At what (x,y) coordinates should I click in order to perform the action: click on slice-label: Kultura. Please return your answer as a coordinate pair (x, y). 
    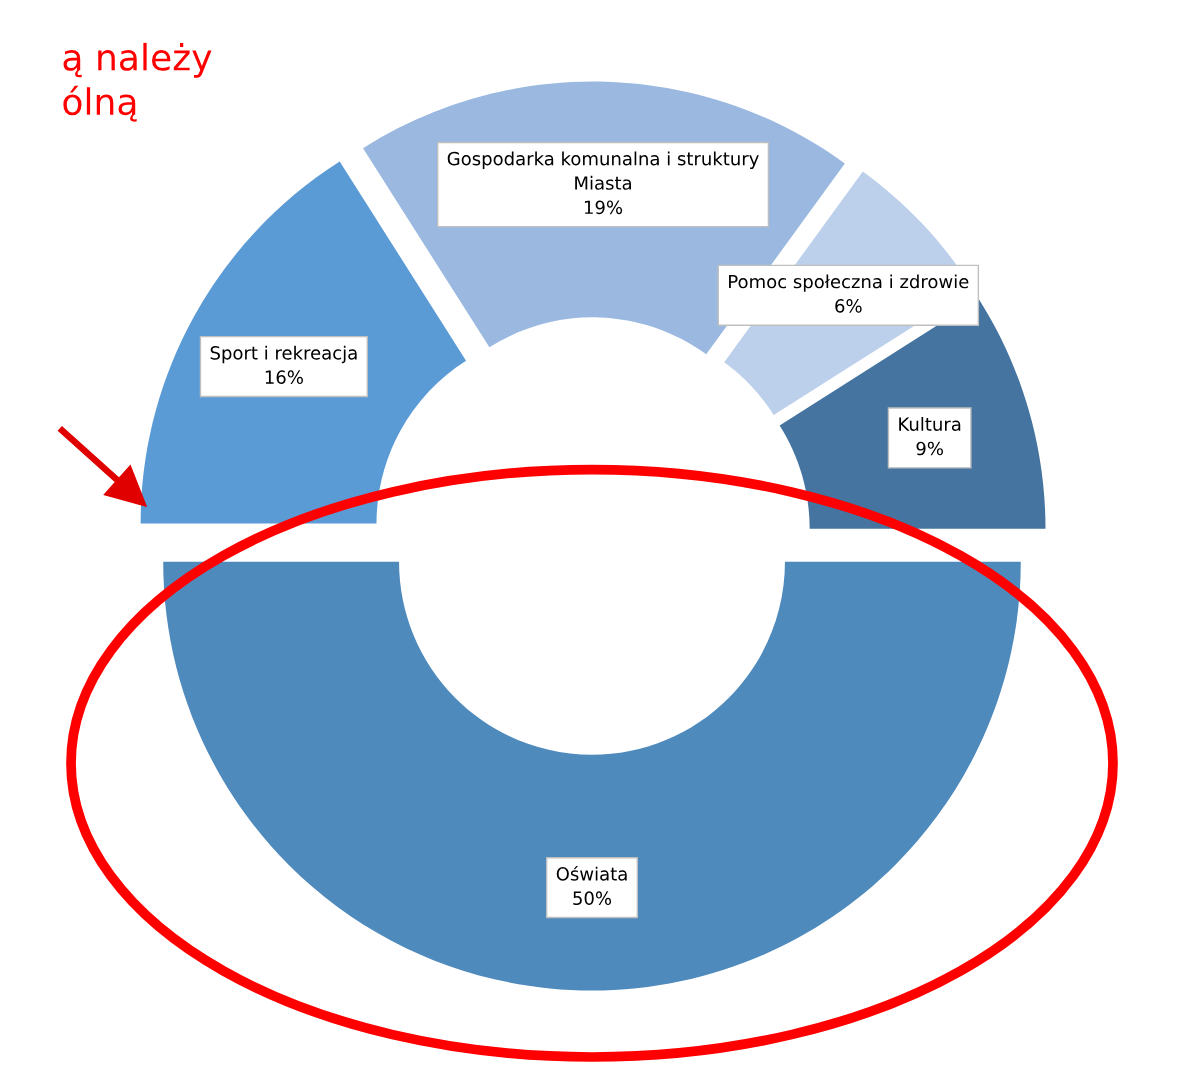
    Looking at the image, I should click on (930, 424).